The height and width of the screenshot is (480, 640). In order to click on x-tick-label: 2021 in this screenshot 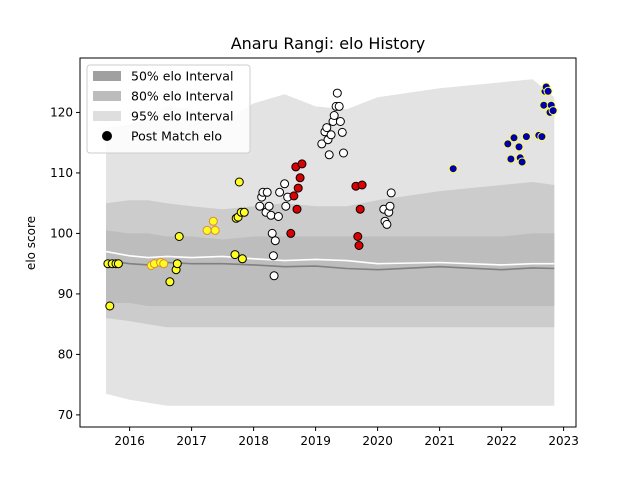, I will do `click(439, 441)`.